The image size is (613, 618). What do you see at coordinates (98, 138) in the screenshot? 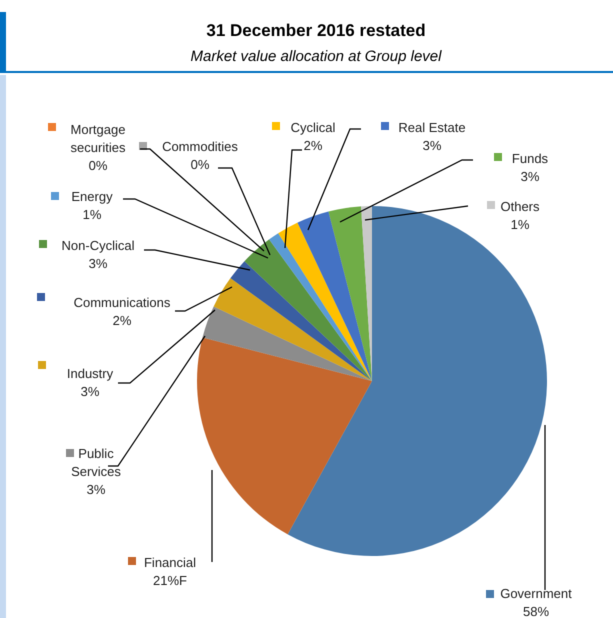
I see `legend-label: Mortgage securities` at bounding box center [98, 138].